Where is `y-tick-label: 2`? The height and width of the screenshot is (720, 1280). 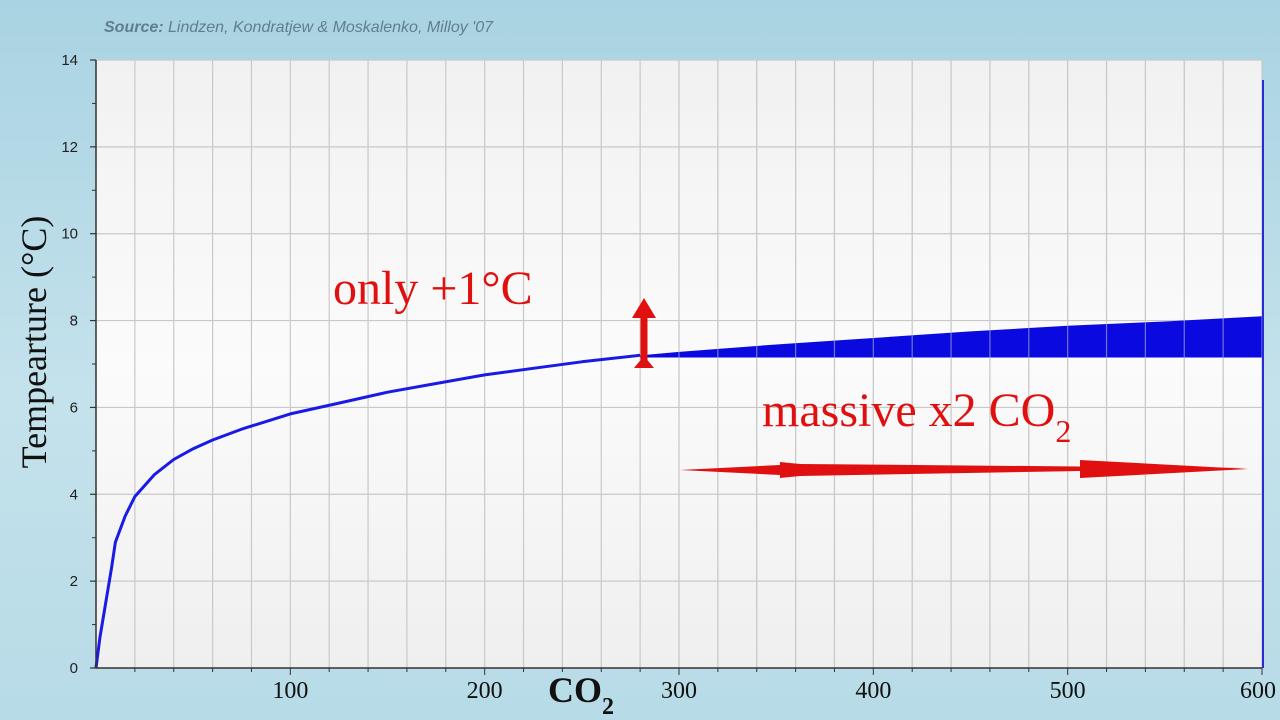
y-tick-label: 2 is located at coordinates (74, 581).